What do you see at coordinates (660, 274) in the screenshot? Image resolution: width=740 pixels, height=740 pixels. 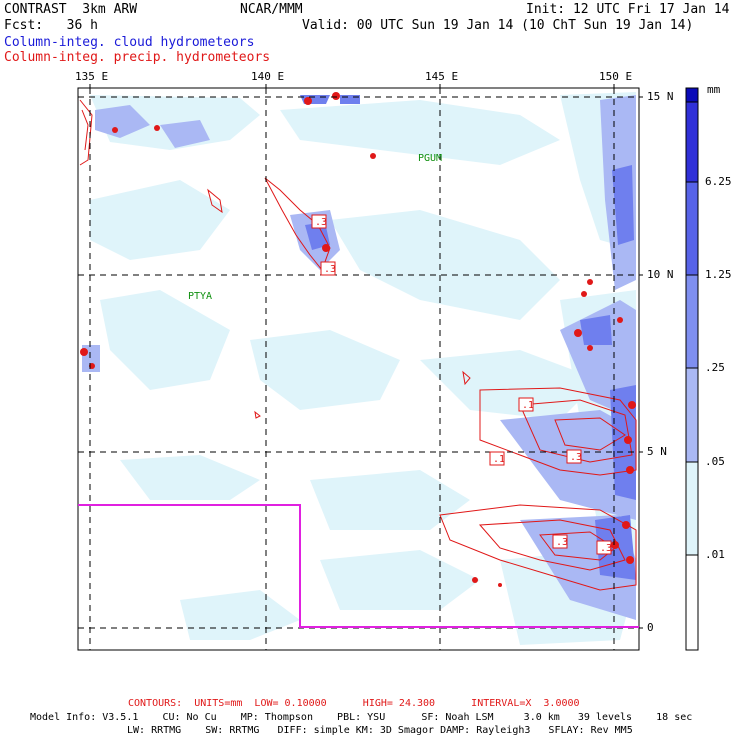 I see `lat-label: 10 N` at bounding box center [660, 274].